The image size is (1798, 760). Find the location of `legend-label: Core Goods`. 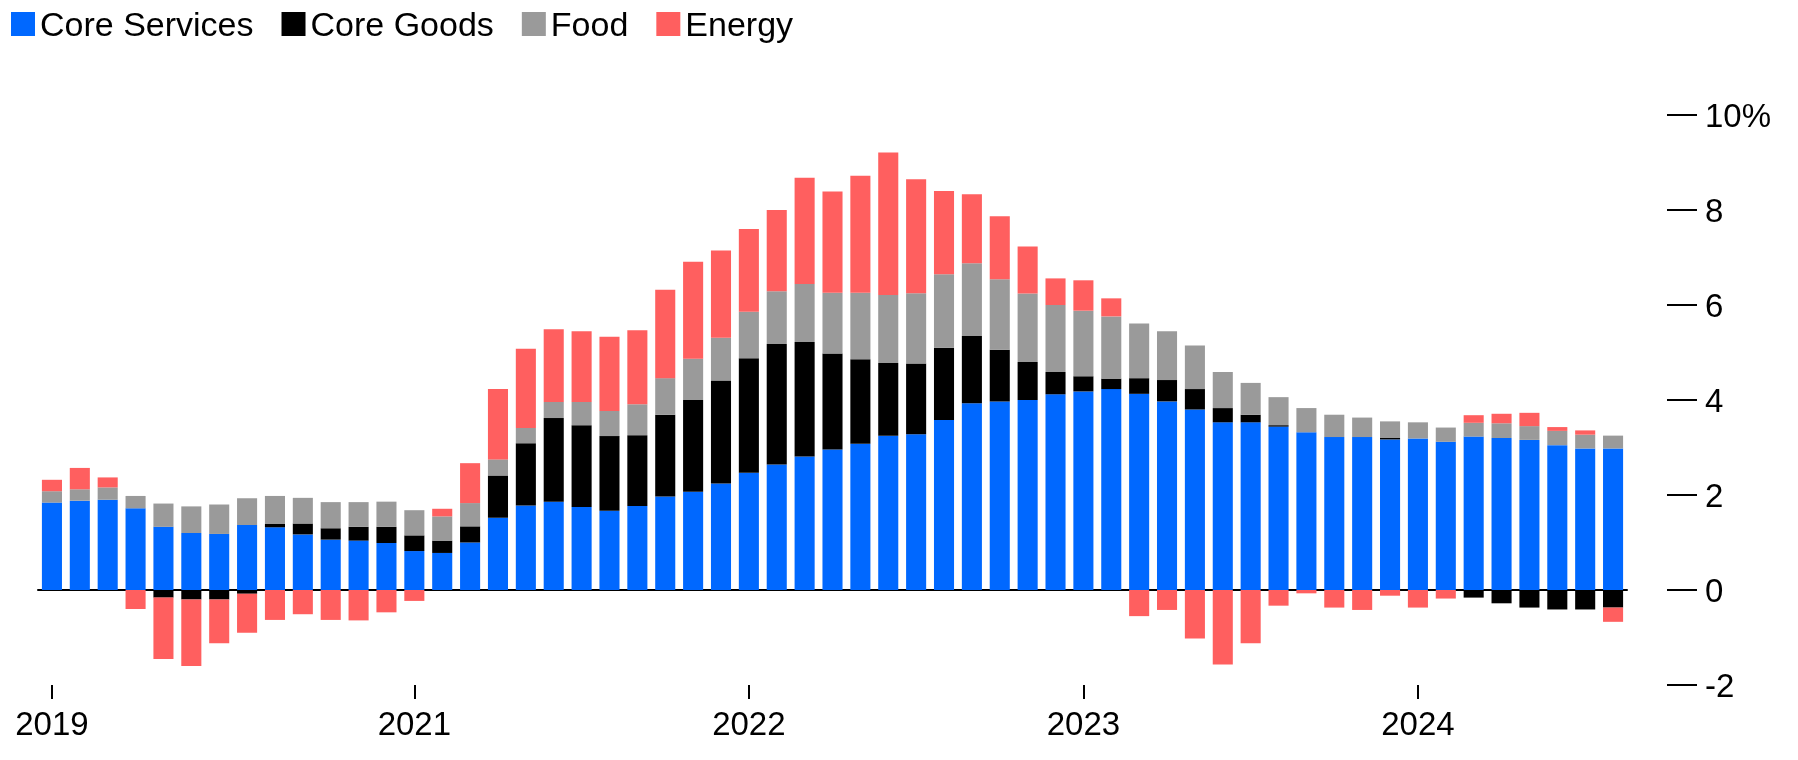

legend-label: Core Goods is located at coordinates (402, 24).